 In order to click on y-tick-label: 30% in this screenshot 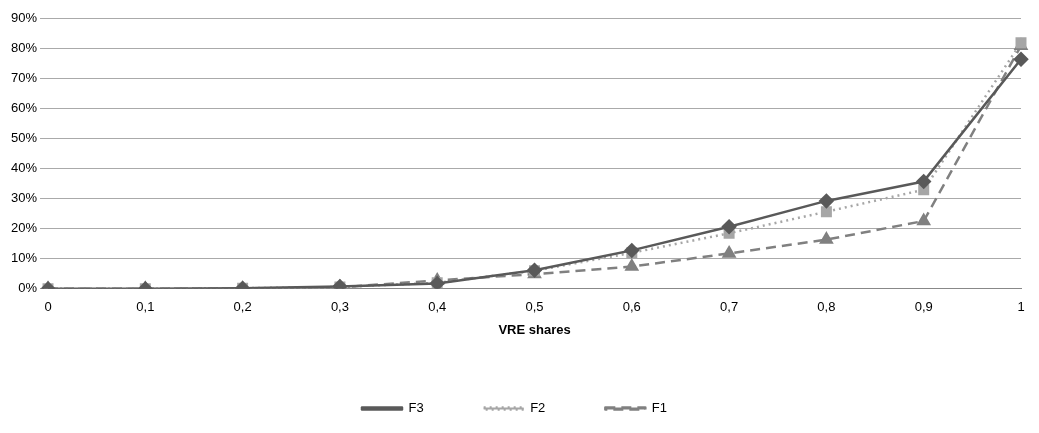, I will do `click(24, 198)`.